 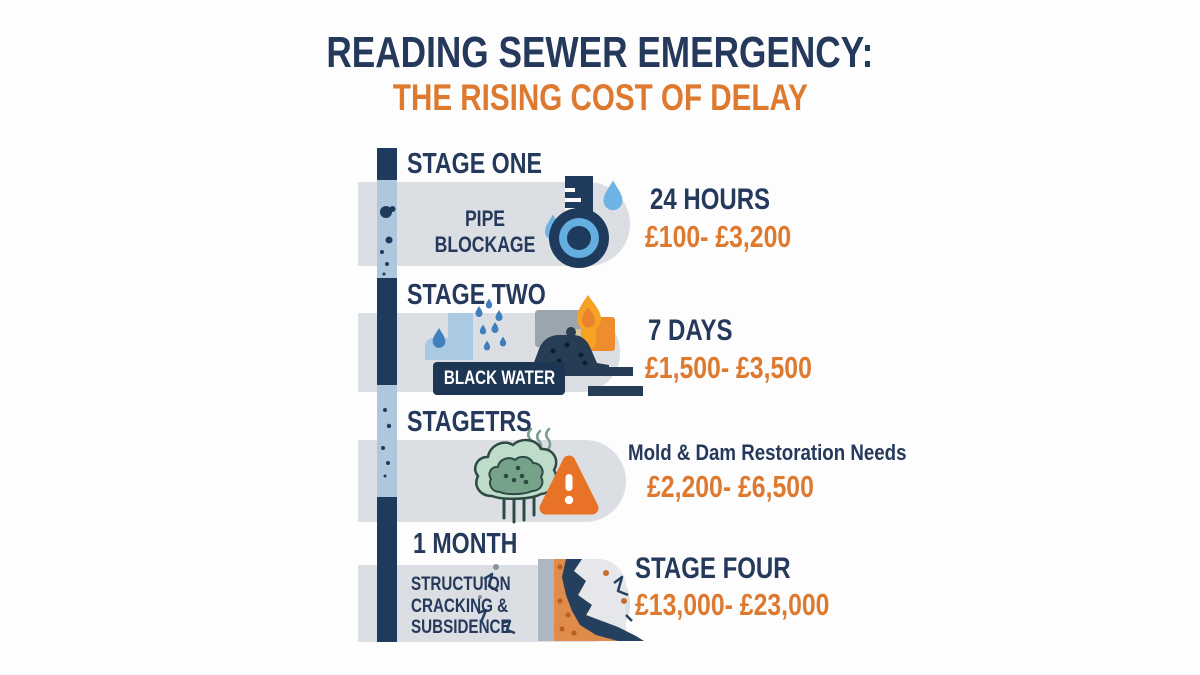 I want to click on stage-one-heading: STAGE ONE, so click(x=474, y=164).